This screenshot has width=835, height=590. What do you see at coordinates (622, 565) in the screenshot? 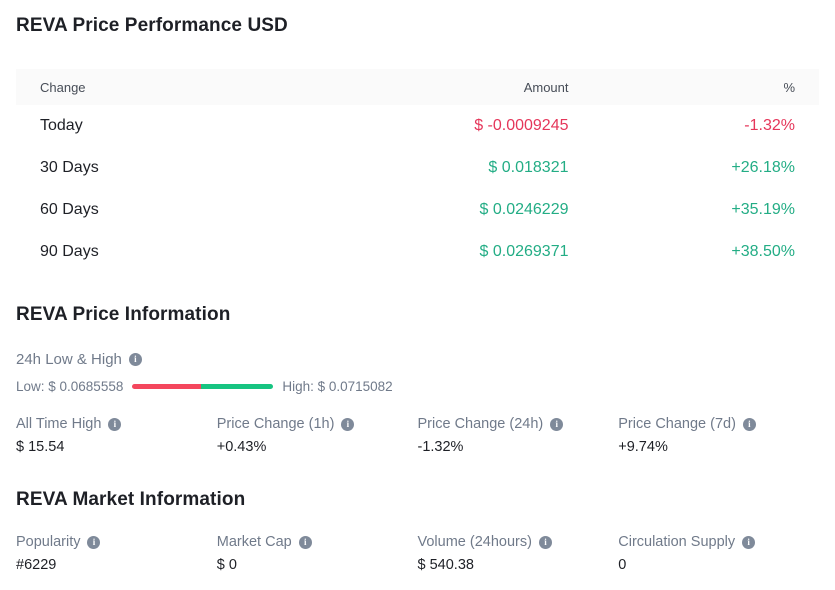
I see `stat-value: 0` at bounding box center [622, 565].